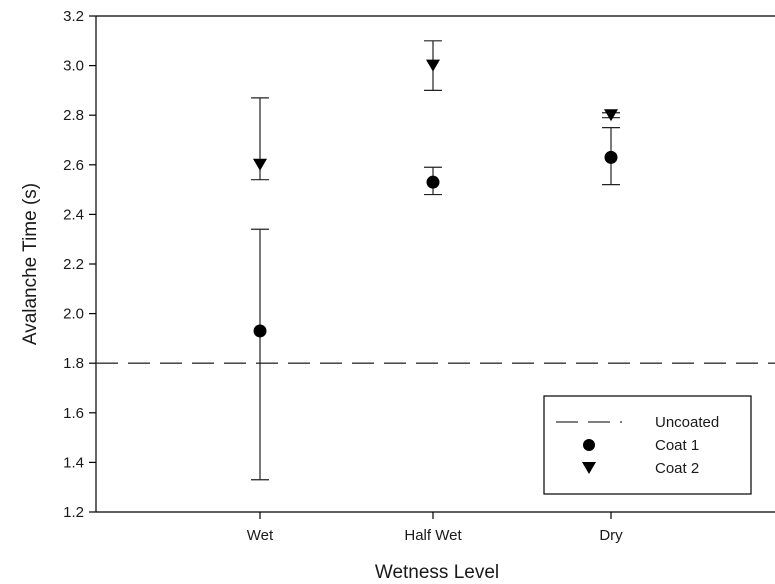  Describe the element at coordinates (260, 535) in the screenshot. I see `x-tick-label: Wet` at that location.